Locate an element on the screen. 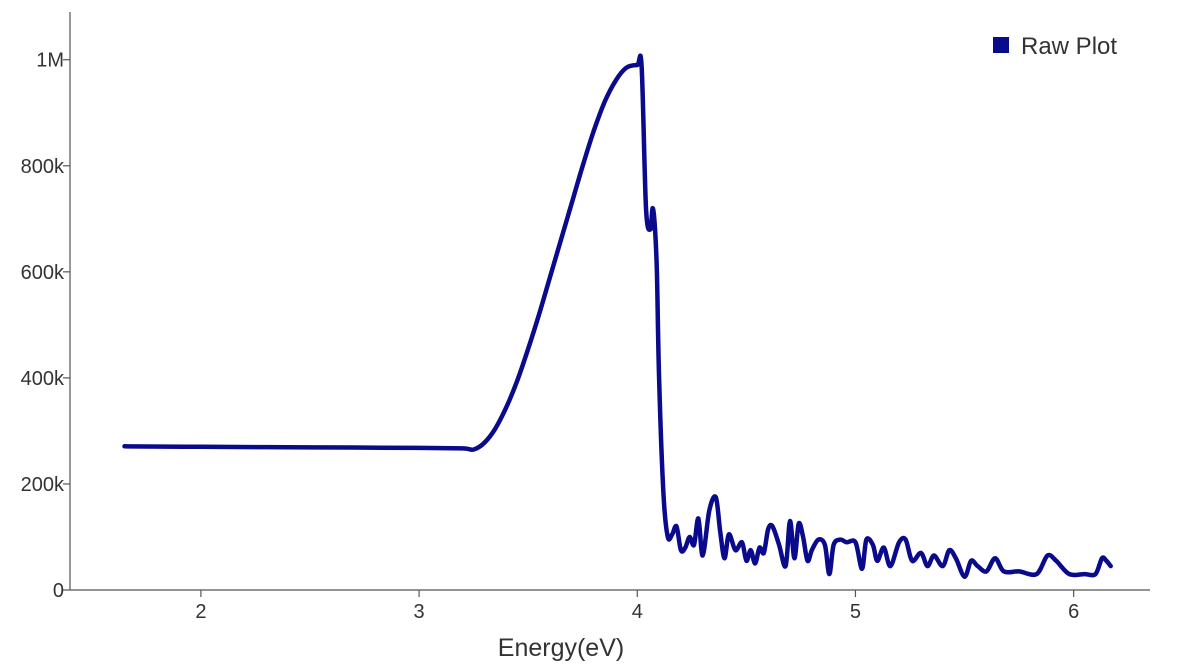  y-tick-label: 600k is located at coordinates (43, 273).